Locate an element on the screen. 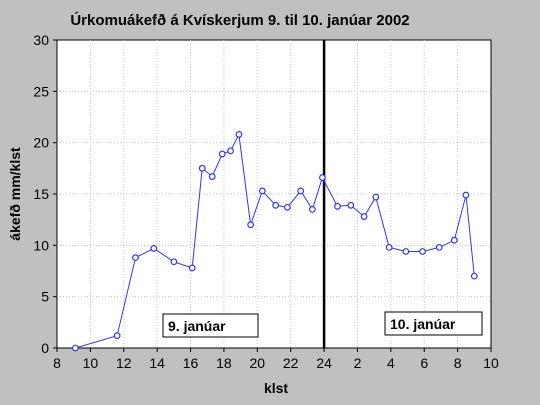 This screenshot has height=405, width=540. y-tick-label: 25 is located at coordinates (41, 91).